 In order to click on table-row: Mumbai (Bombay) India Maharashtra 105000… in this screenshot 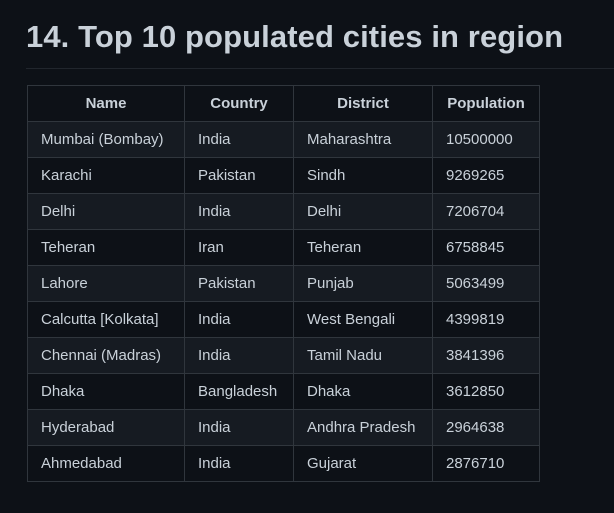, I will do `click(283, 139)`.